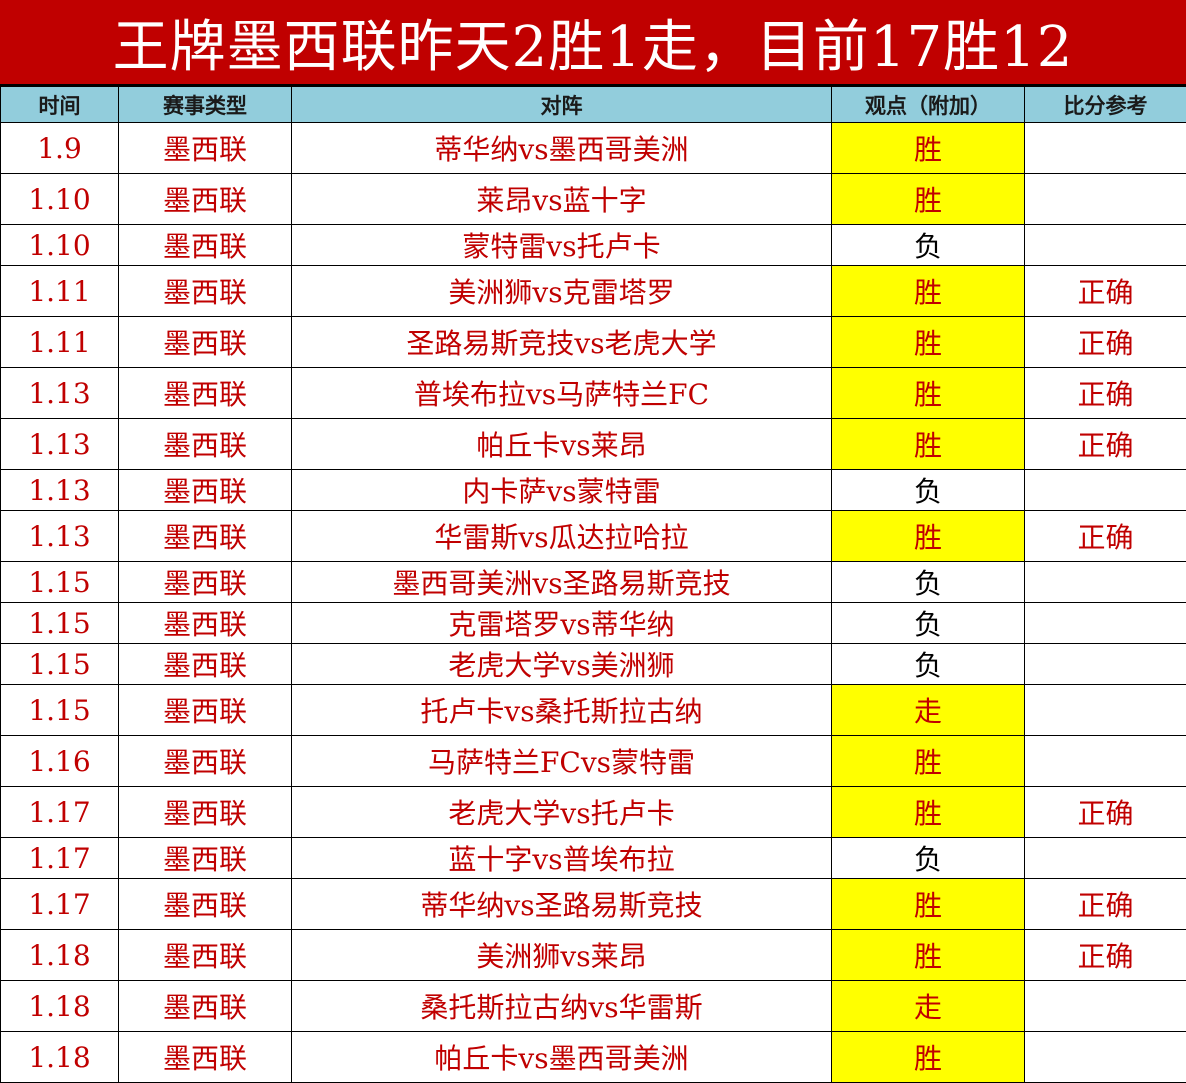 The width and height of the screenshot is (1186, 1083). I want to click on match-cell: 美洲狮vs莱昂, so click(562, 955).